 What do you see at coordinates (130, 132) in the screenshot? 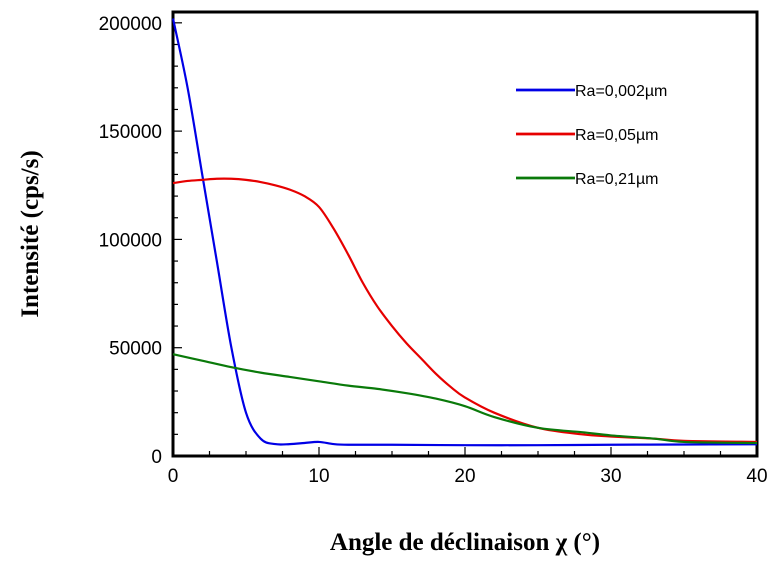
I see `y-tick-label: 150000` at bounding box center [130, 132].